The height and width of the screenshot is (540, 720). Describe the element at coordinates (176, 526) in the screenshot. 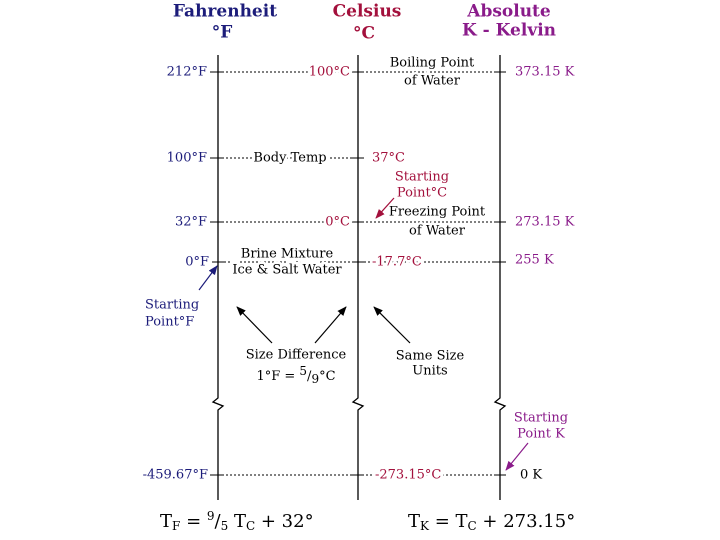

I see `text: F` at that location.